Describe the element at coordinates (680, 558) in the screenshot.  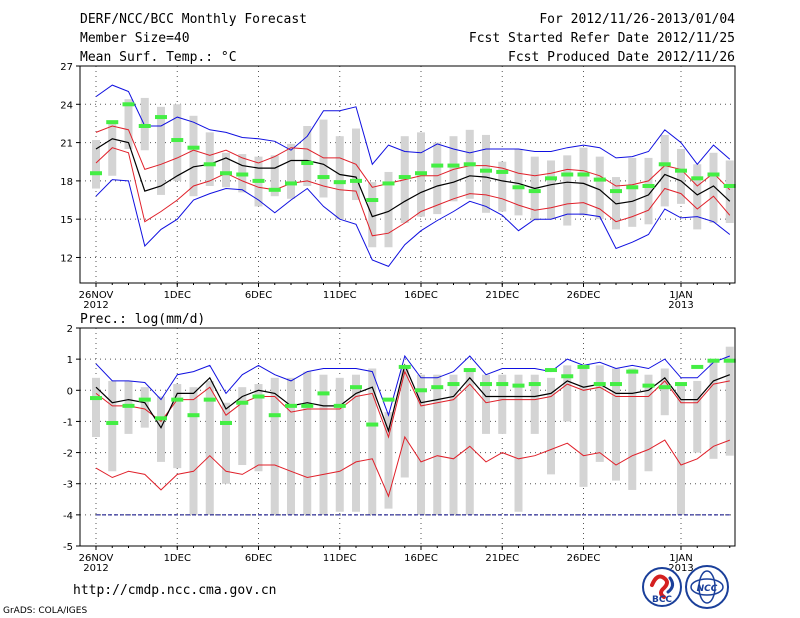
I see `precip-xtick-label: 1JAN` at that location.